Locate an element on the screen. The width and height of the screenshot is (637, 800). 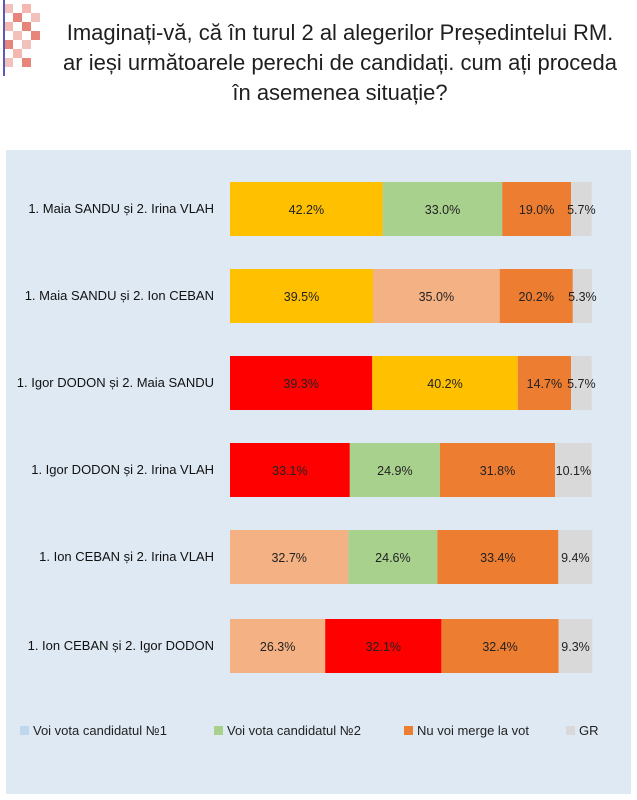
data-label: 32.1% is located at coordinates (383, 647).